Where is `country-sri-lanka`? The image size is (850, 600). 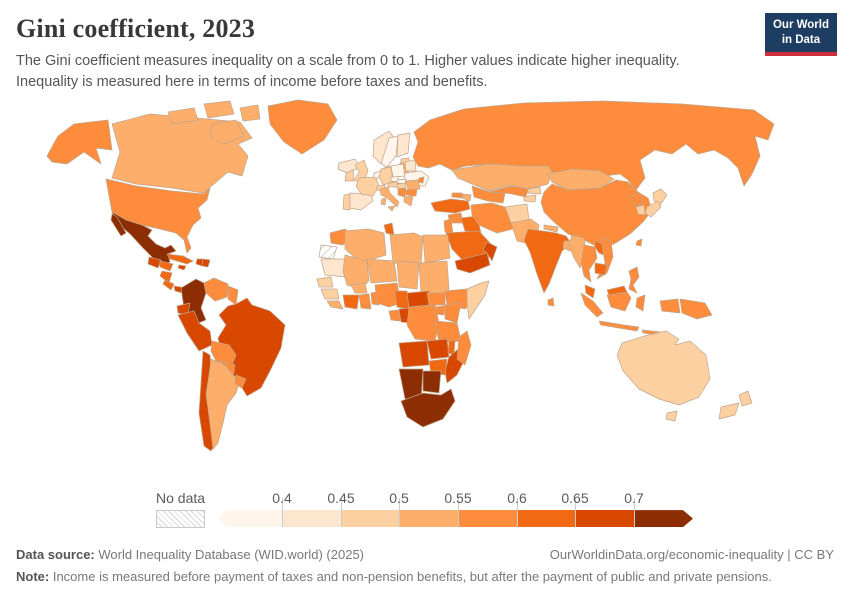
country-sri-lanka is located at coordinates (551, 302).